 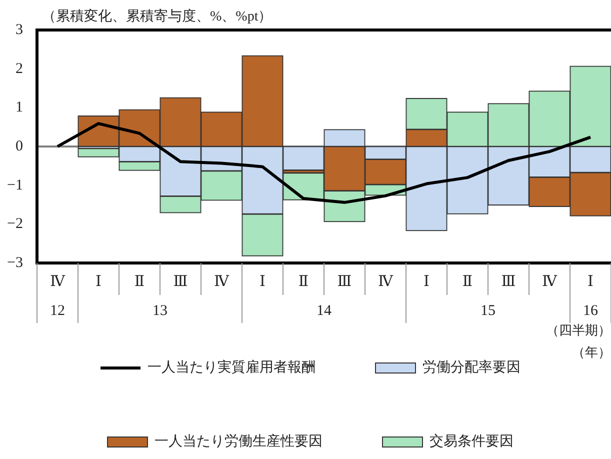 What do you see at coordinates (19, 146) in the screenshot?
I see `y-tick-label: 0` at bounding box center [19, 146].